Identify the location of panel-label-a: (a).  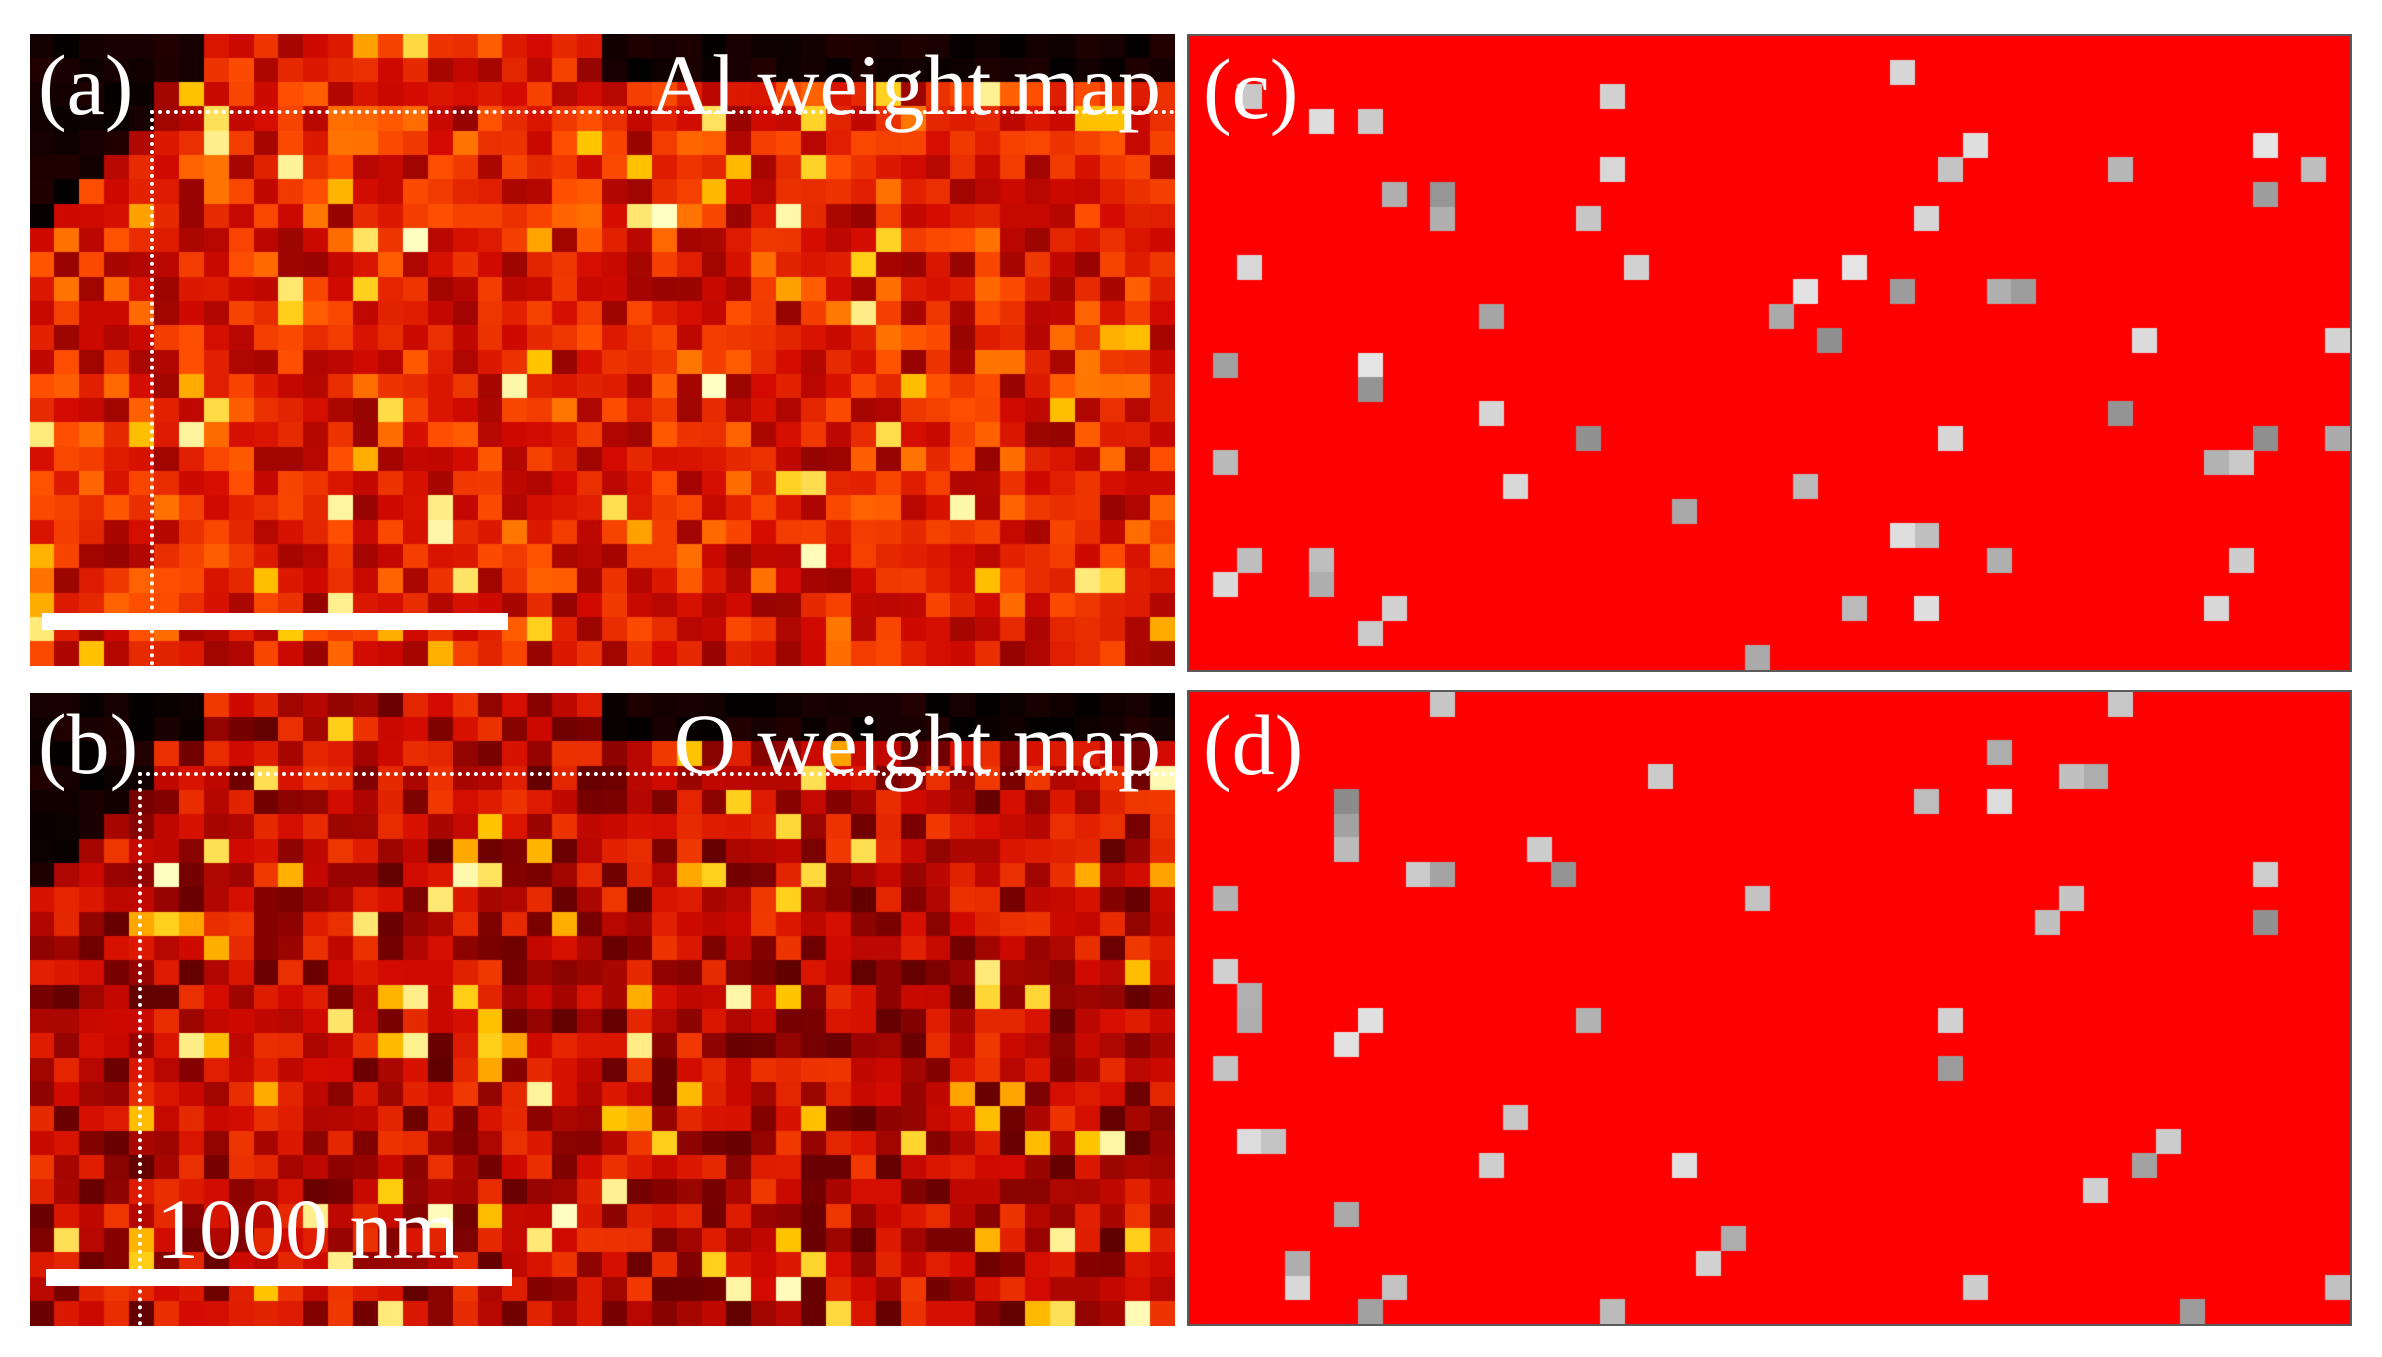
(86, 85).